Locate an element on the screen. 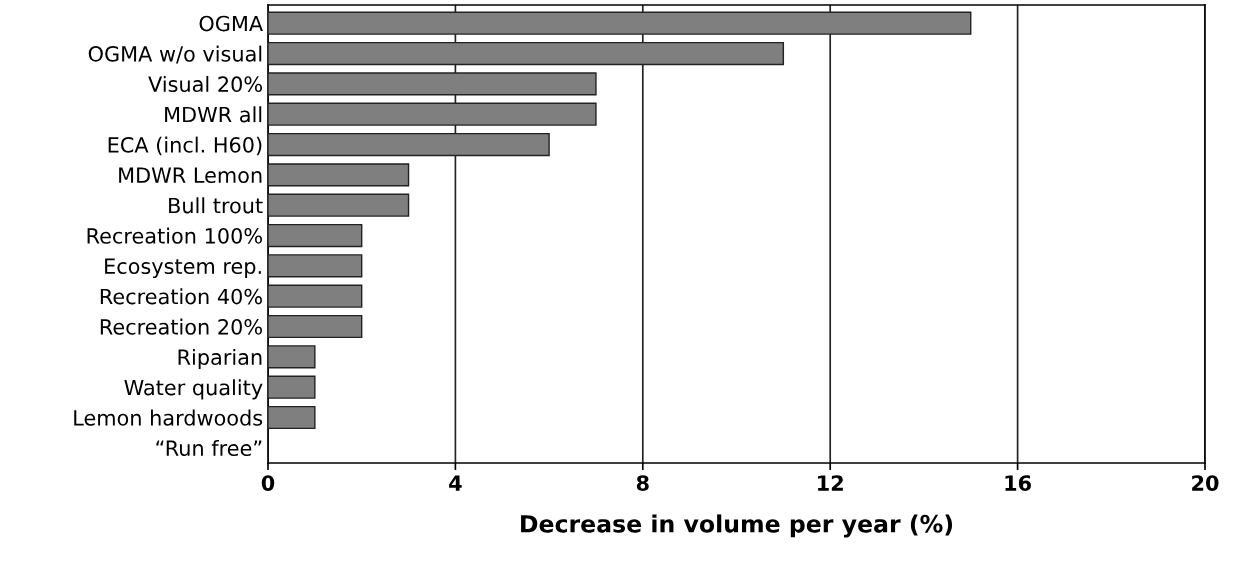 The height and width of the screenshot is (585, 1234). y-tick-label: Bull trout is located at coordinates (216, 205).